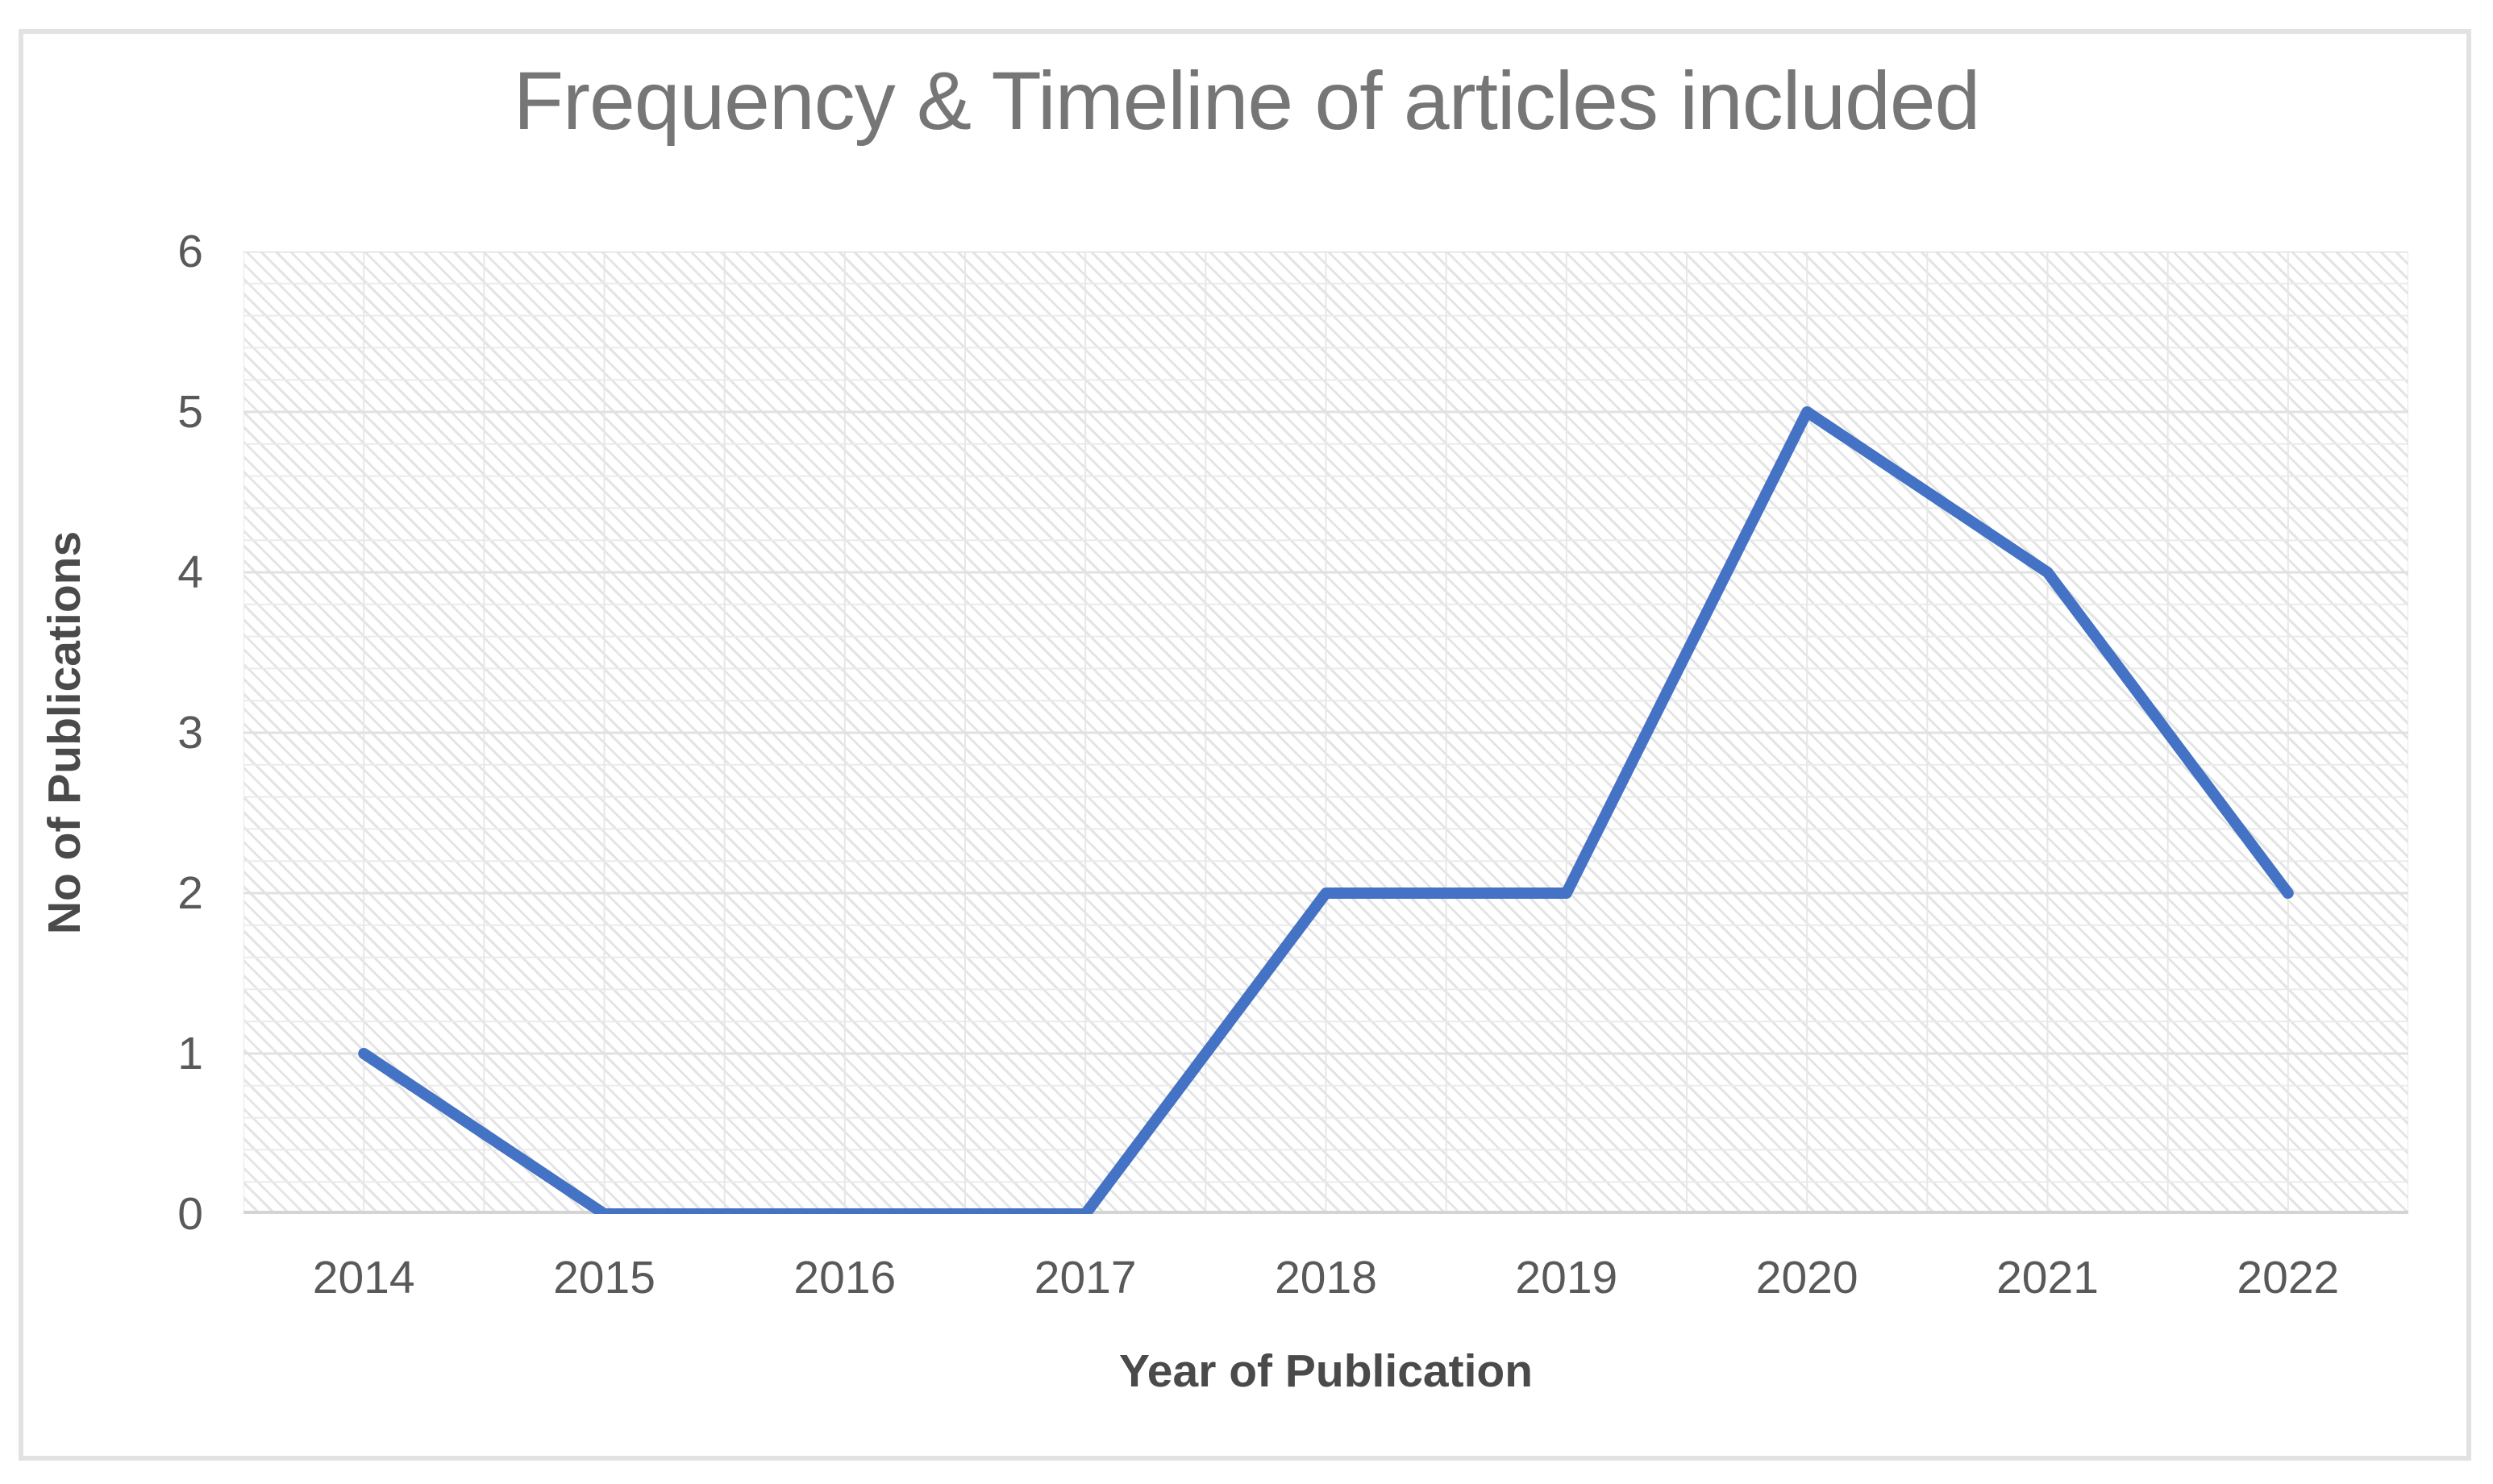 This screenshot has width=2493, height=1484. I want to click on x-tick-label: 2017, so click(1085, 1277).